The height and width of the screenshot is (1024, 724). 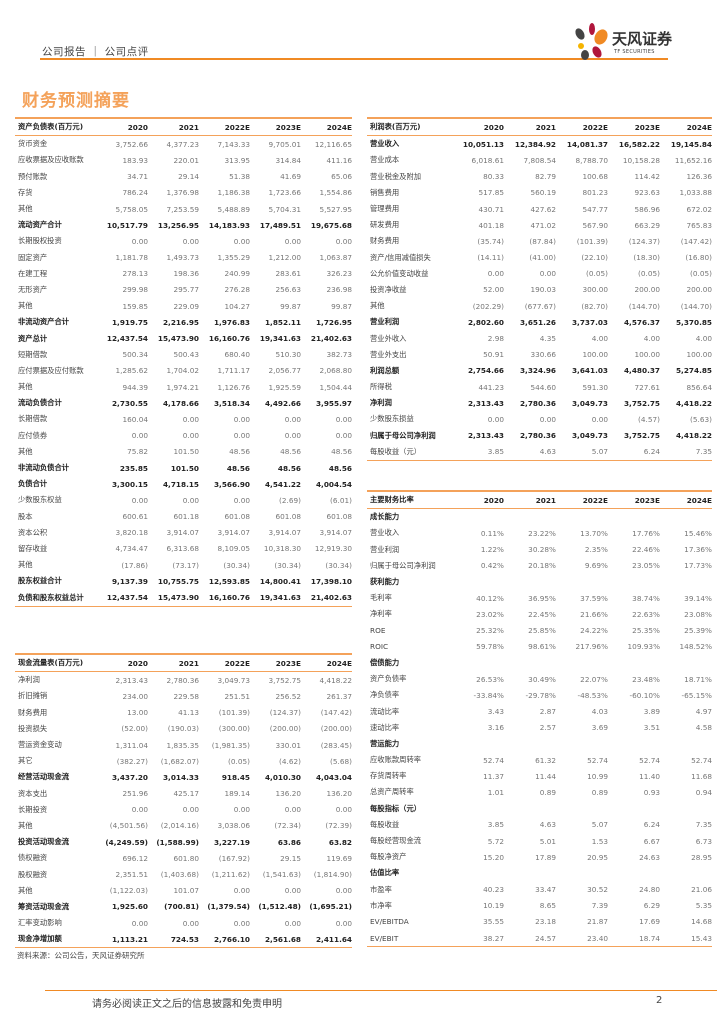 What do you see at coordinates (693, 436) in the screenshot?
I see `cell-value: 4,418.22` at bounding box center [693, 436].